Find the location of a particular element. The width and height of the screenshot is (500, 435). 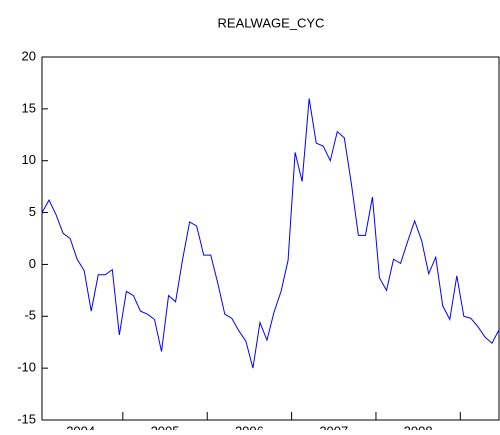

x-tick-label: 2008 is located at coordinates (418, 426).